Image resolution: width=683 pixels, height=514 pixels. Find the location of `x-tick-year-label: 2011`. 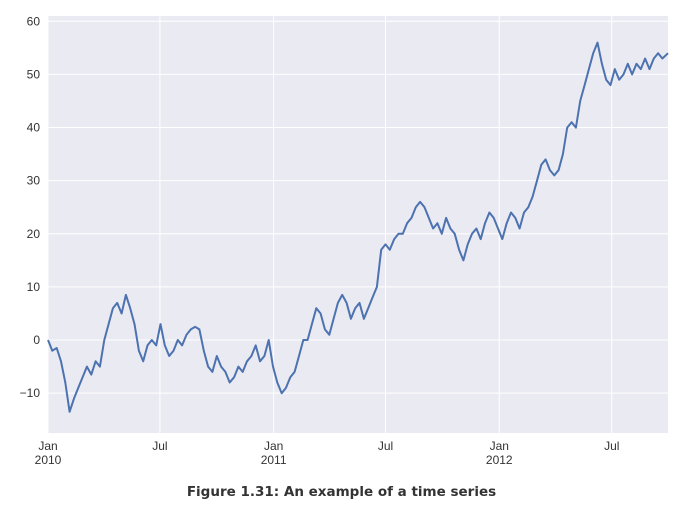

x-tick-year-label: 2011 is located at coordinates (274, 460).